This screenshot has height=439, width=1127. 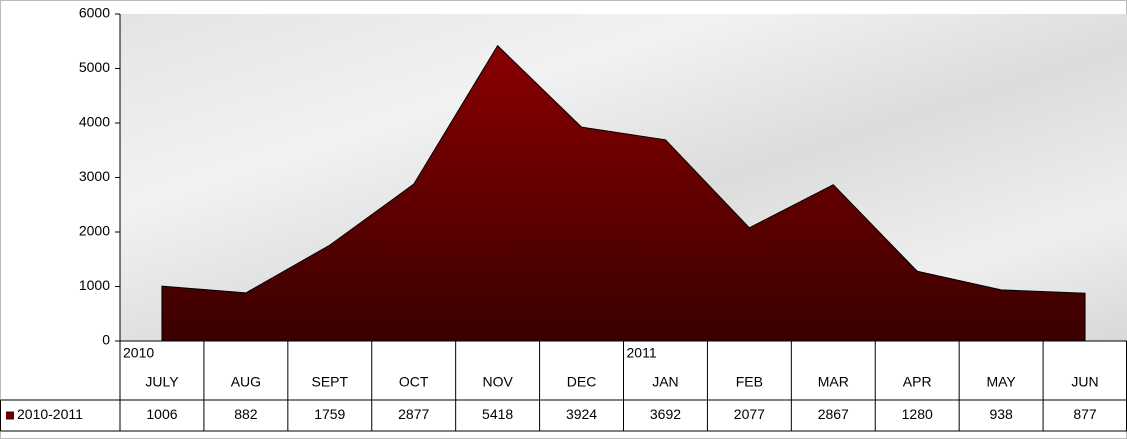 I want to click on table-value: 1006, so click(x=161, y=414).